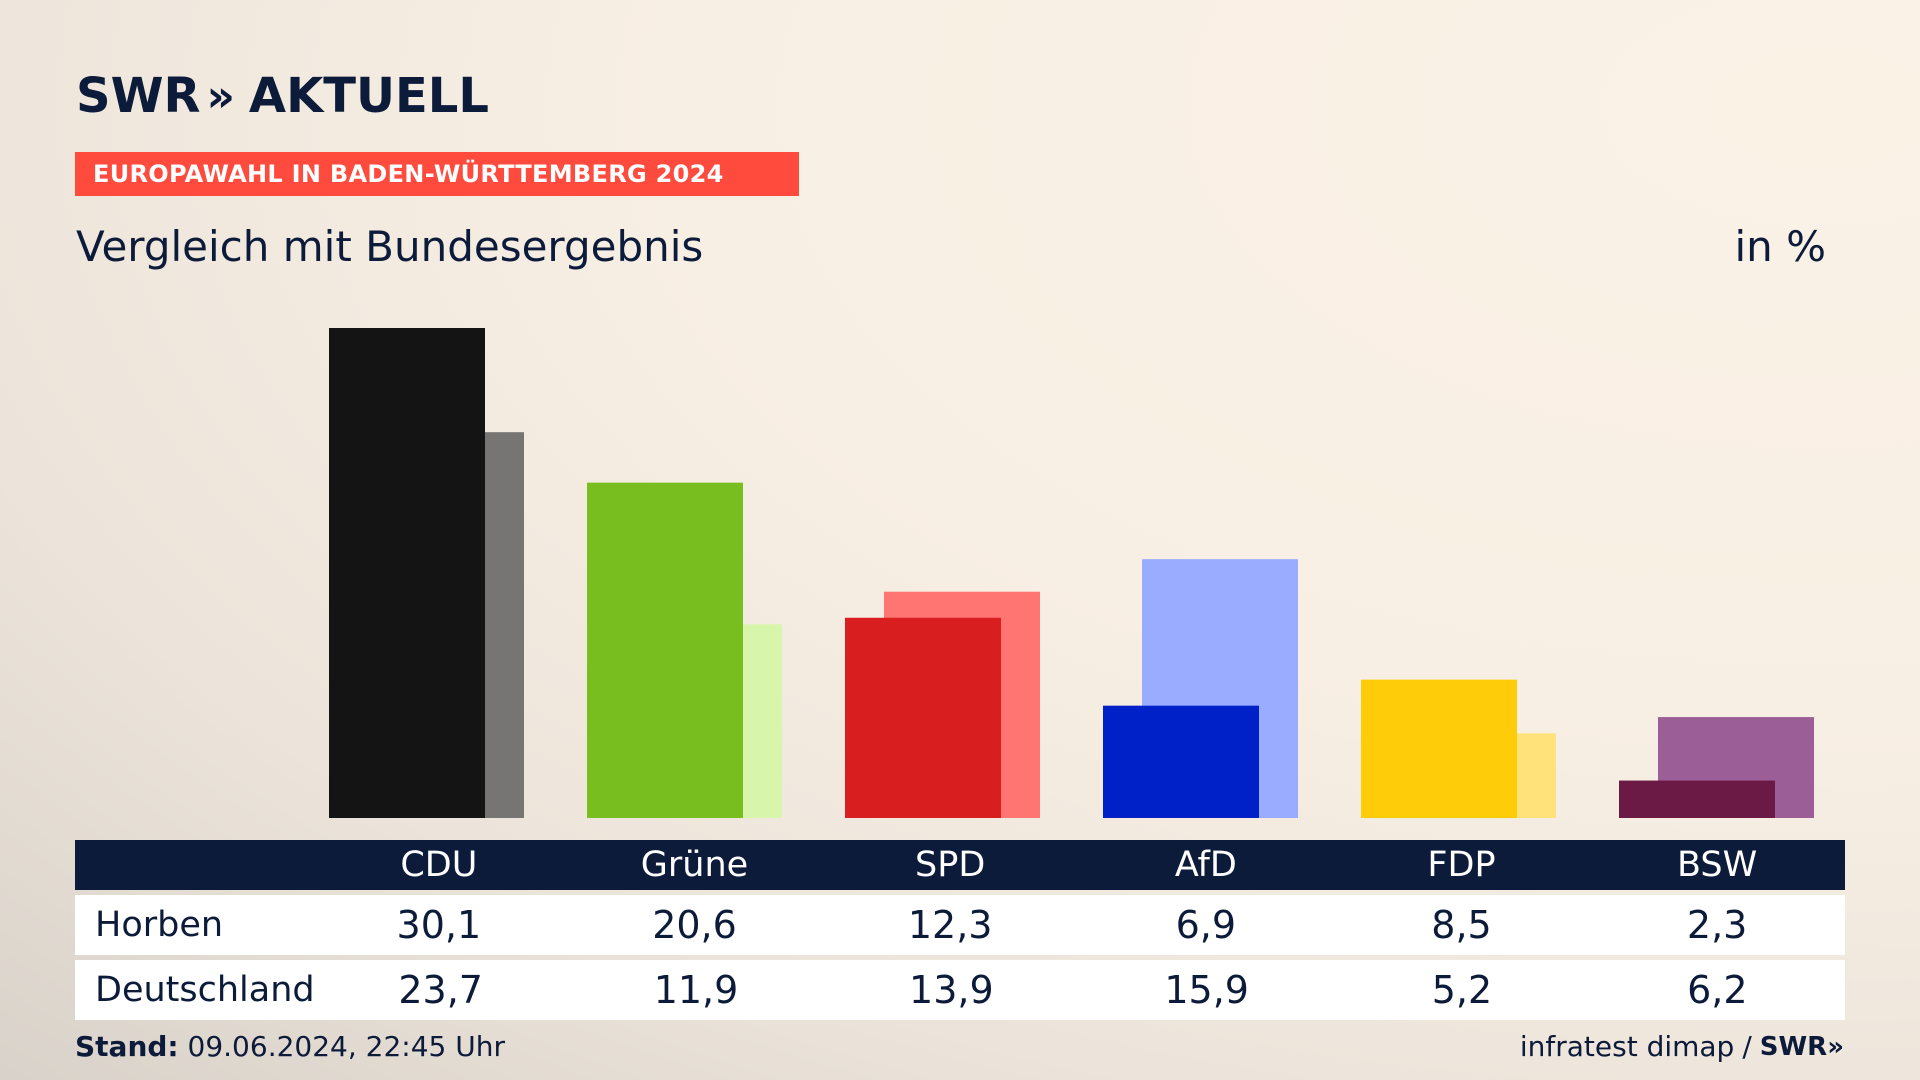 This screenshot has height=1080, width=1920. Describe the element at coordinates (1717, 925) in the screenshot. I see `table-cell: 2,3` at that location.